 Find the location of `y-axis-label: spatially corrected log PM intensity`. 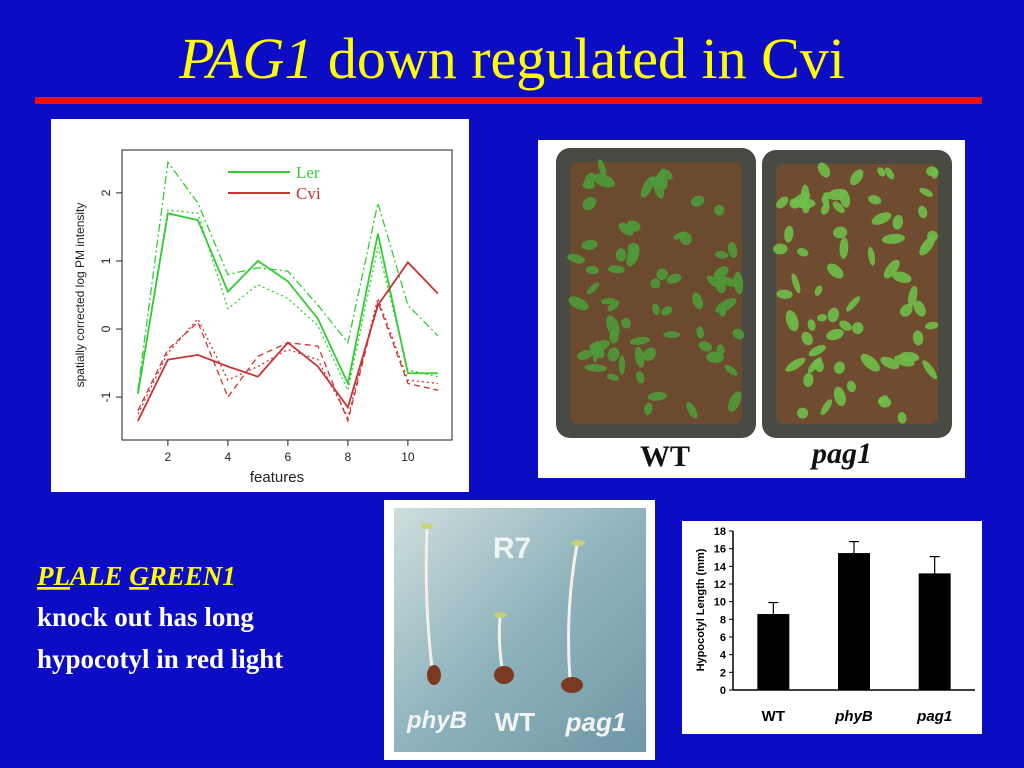

y-axis-label: spatially corrected log PM intensity is located at coordinates (80, 295).